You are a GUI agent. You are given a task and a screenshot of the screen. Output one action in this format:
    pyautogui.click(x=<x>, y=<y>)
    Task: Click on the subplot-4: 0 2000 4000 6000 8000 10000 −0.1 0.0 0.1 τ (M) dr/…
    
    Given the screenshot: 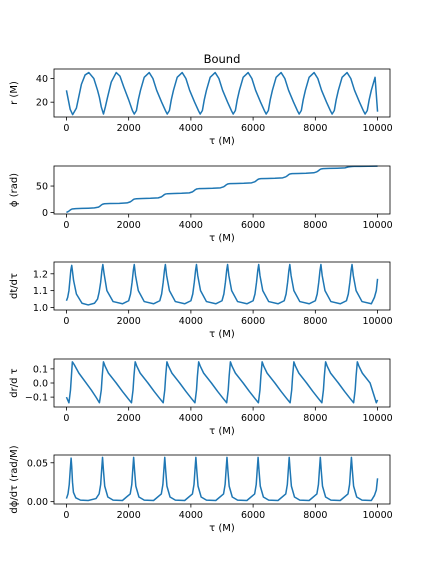 What is the action you would take?
    pyautogui.click(x=201, y=397)
    